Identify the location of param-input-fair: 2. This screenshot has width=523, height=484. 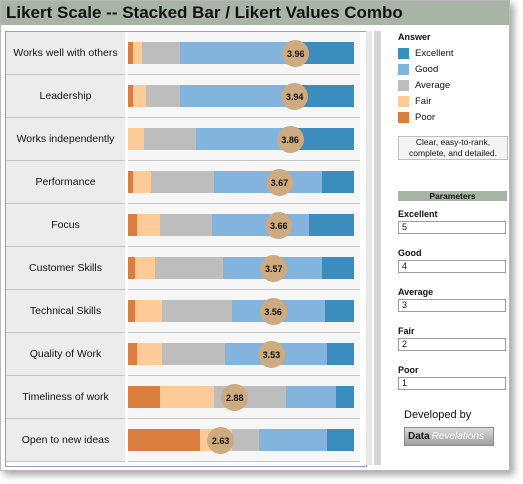
(452, 344).